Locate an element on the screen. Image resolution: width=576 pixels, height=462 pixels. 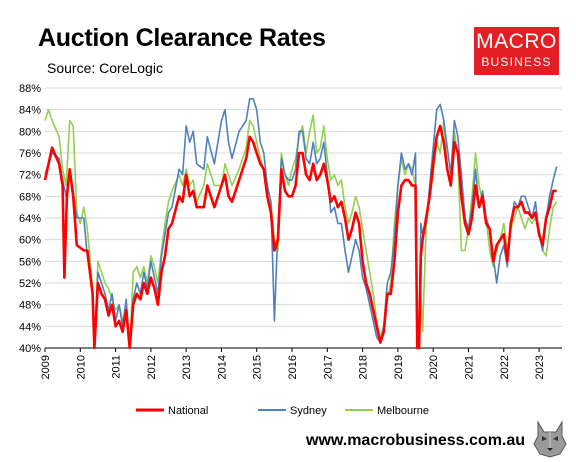
x-tick-label: 2023 is located at coordinates (540, 367).